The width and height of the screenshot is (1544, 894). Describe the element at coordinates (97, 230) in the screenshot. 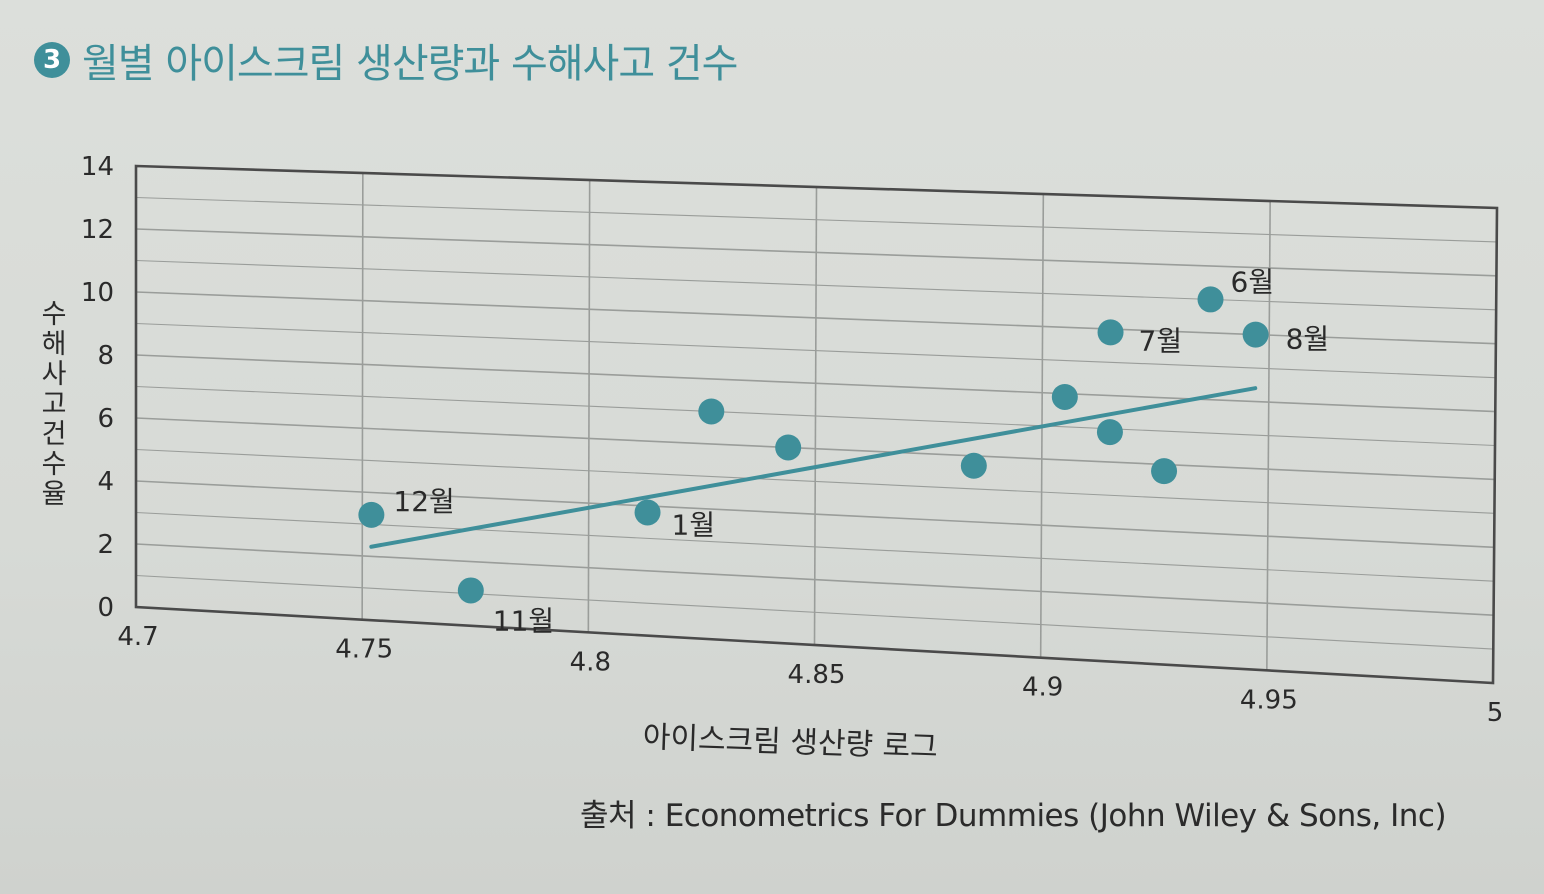

I see `y-tick-label: 12` at that location.